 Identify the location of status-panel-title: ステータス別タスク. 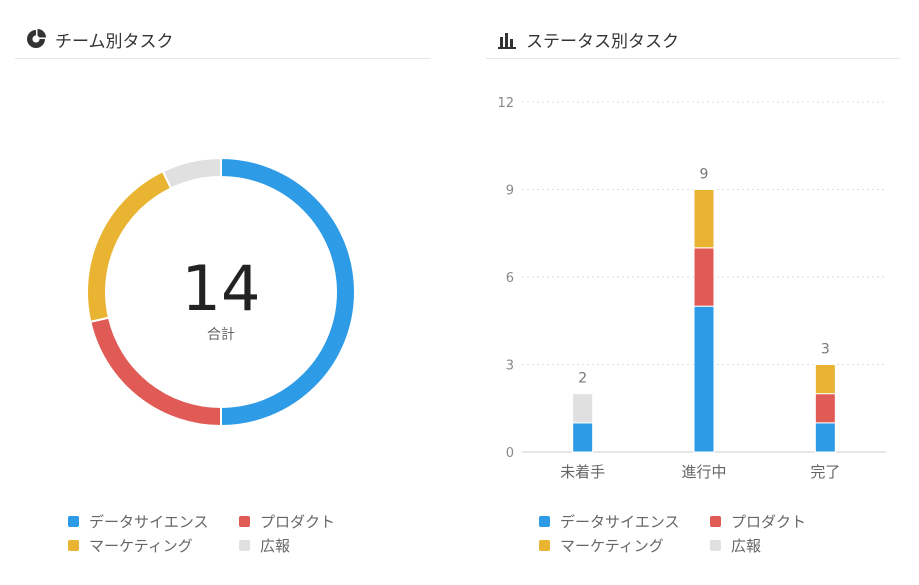
(602, 41).